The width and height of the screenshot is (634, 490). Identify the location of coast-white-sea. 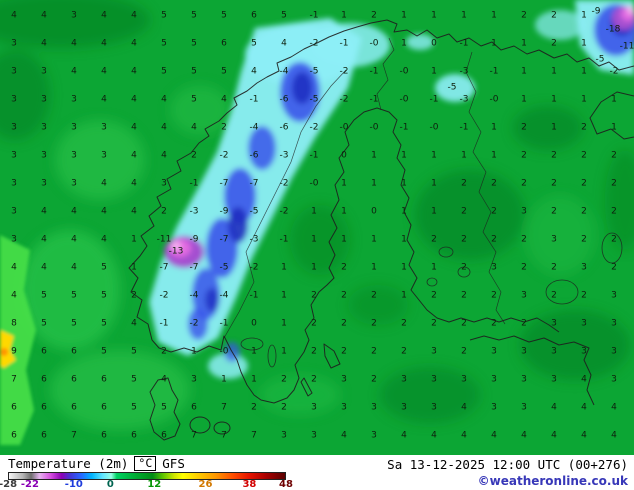
(611, 115).